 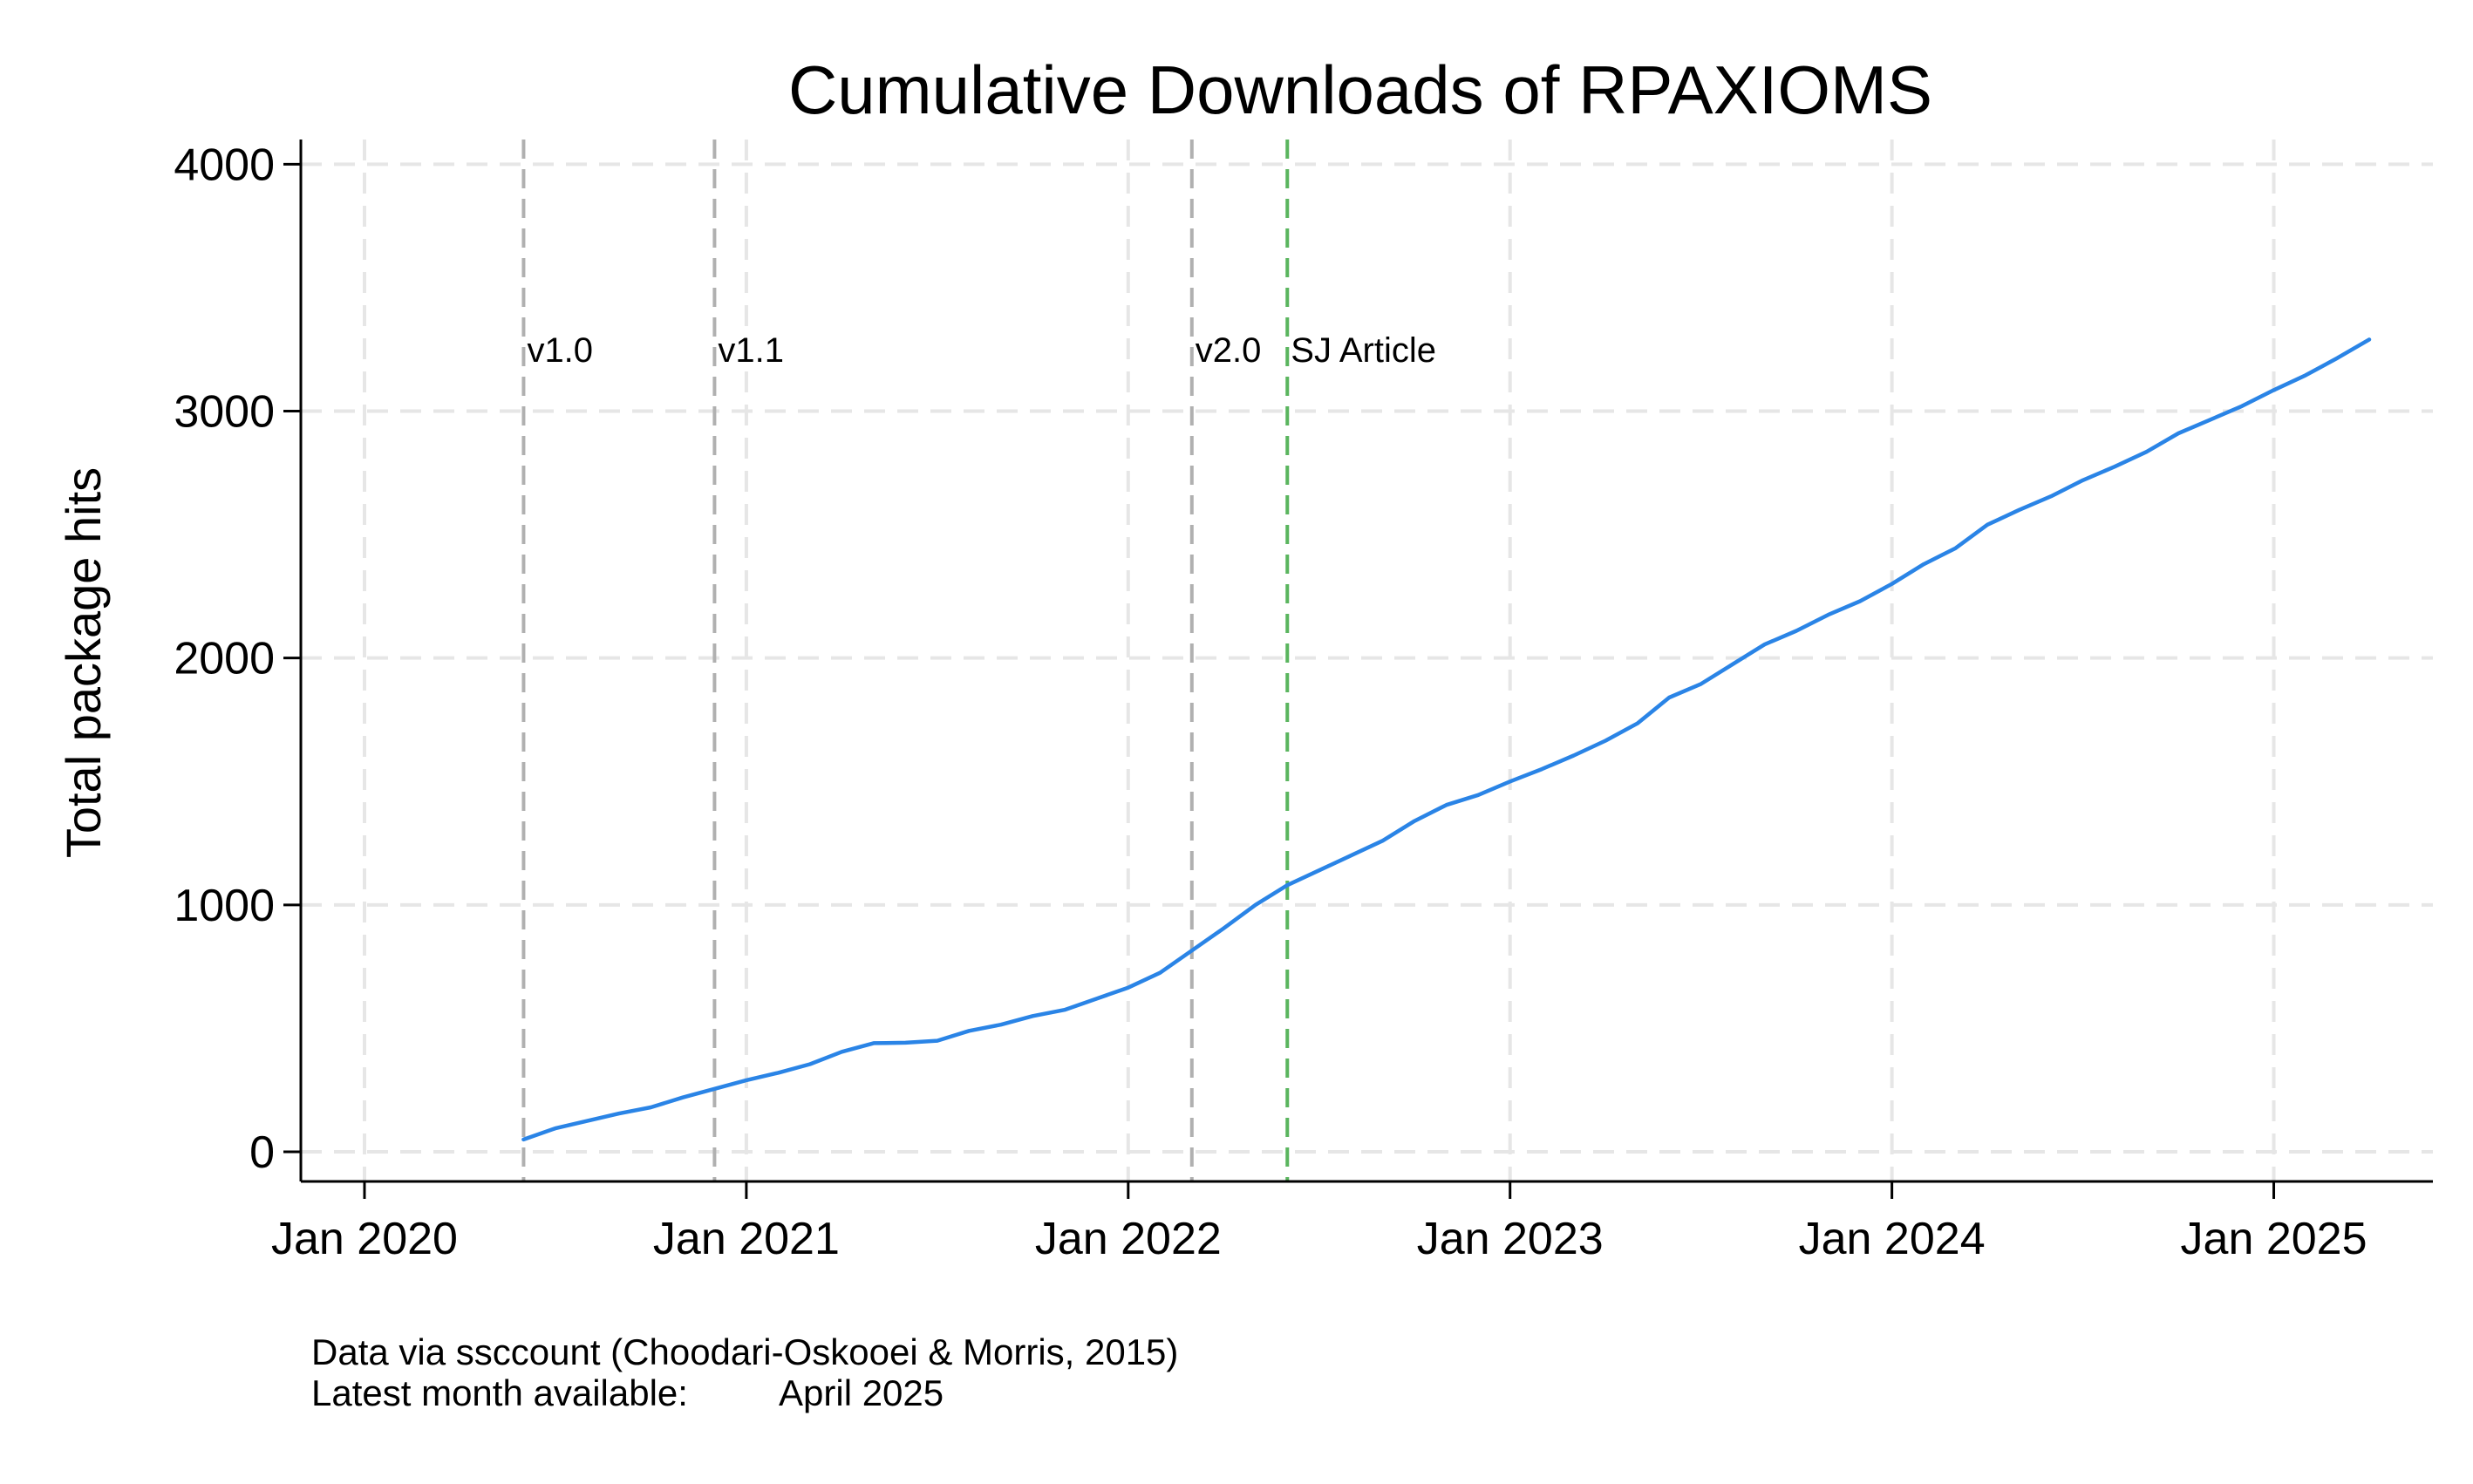 I want to click on y-tick-label: 0, so click(x=262, y=1152).